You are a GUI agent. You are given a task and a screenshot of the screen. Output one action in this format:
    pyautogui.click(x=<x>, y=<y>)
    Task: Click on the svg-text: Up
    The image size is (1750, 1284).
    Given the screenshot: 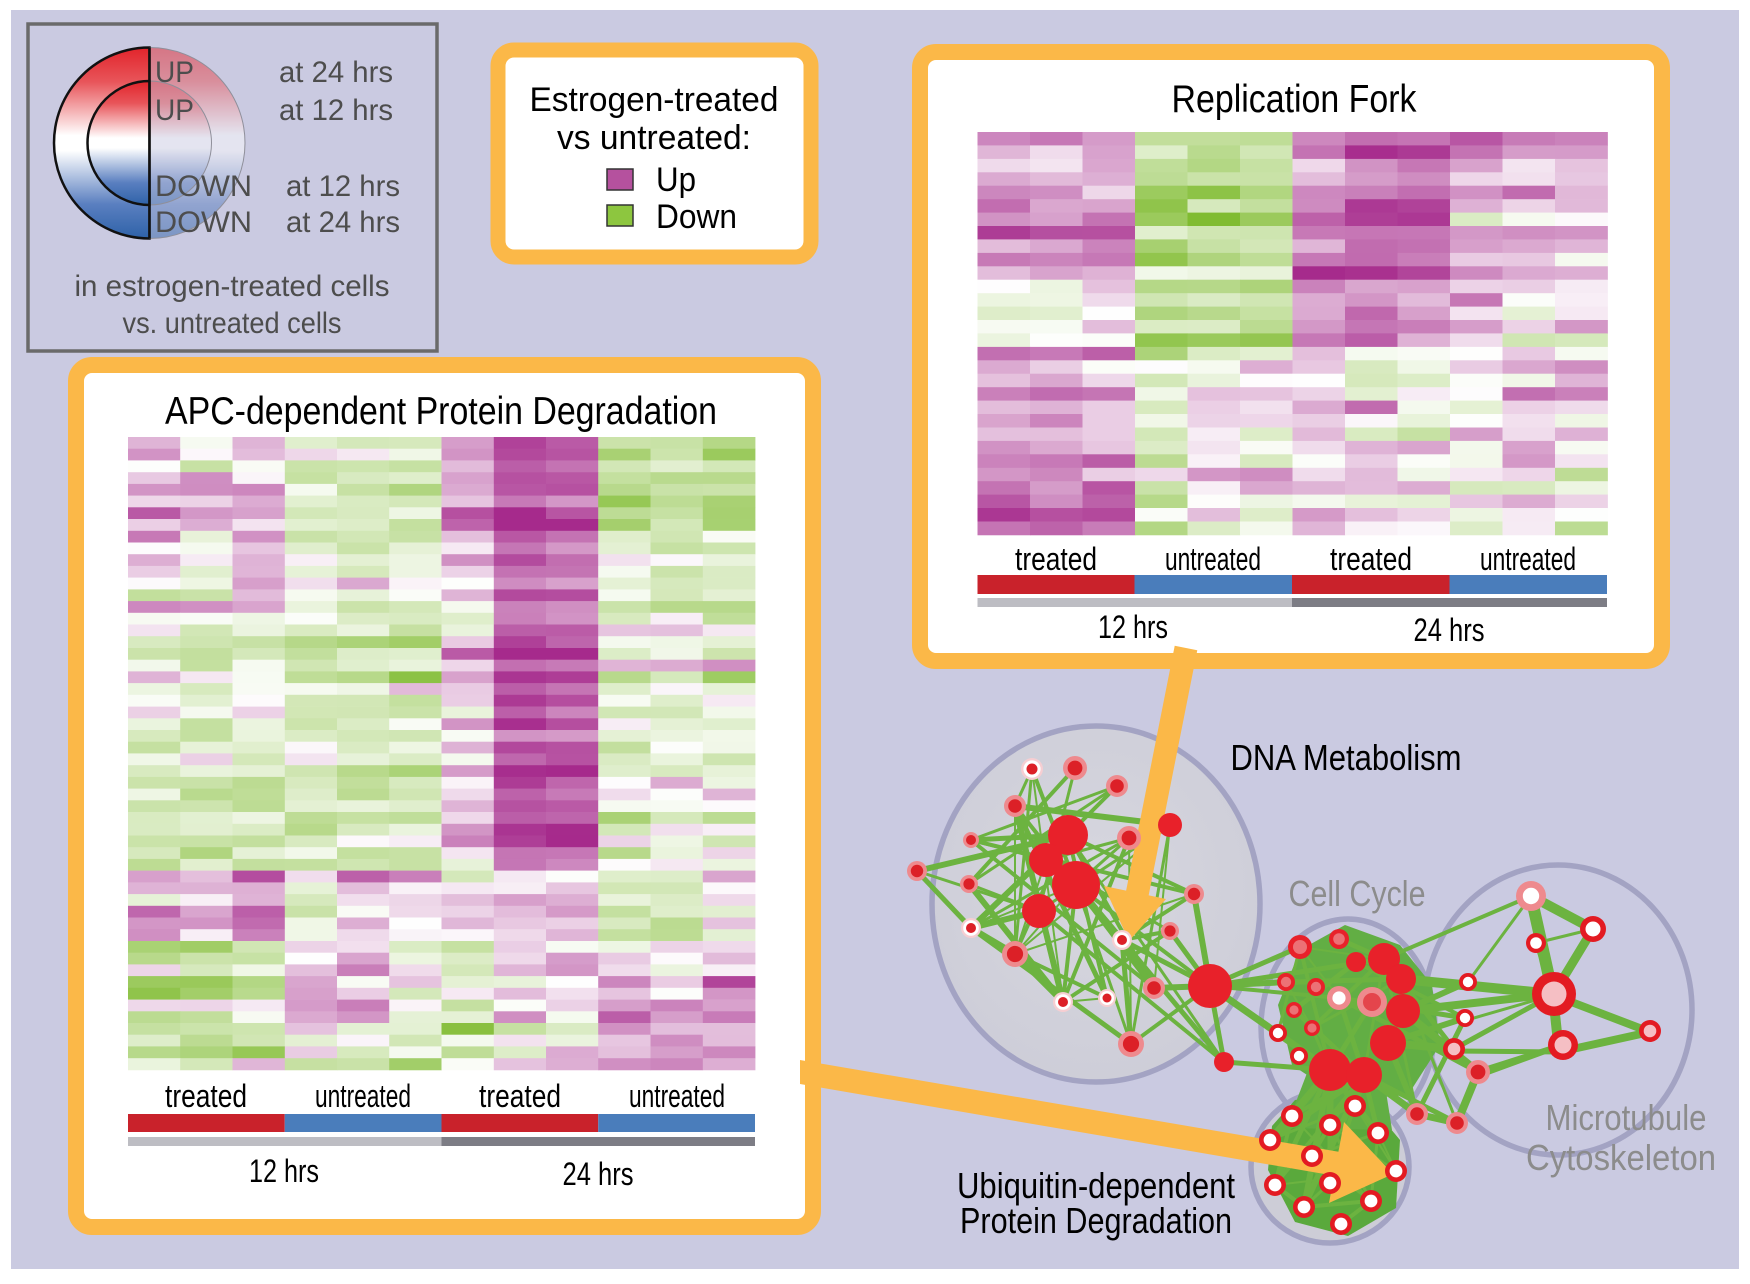 What is the action you would take?
    pyautogui.click(x=676, y=180)
    